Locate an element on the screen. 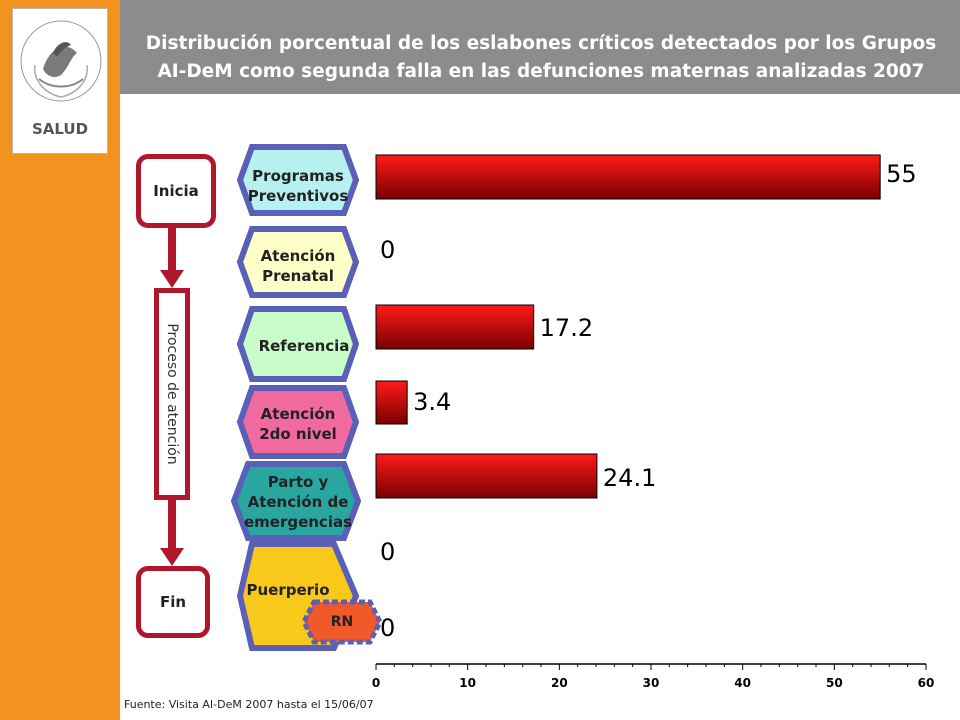 Image resolution: width=960 pixels, height=720 pixels. value-label-4: 24.1 is located at coordinates (629, 478).